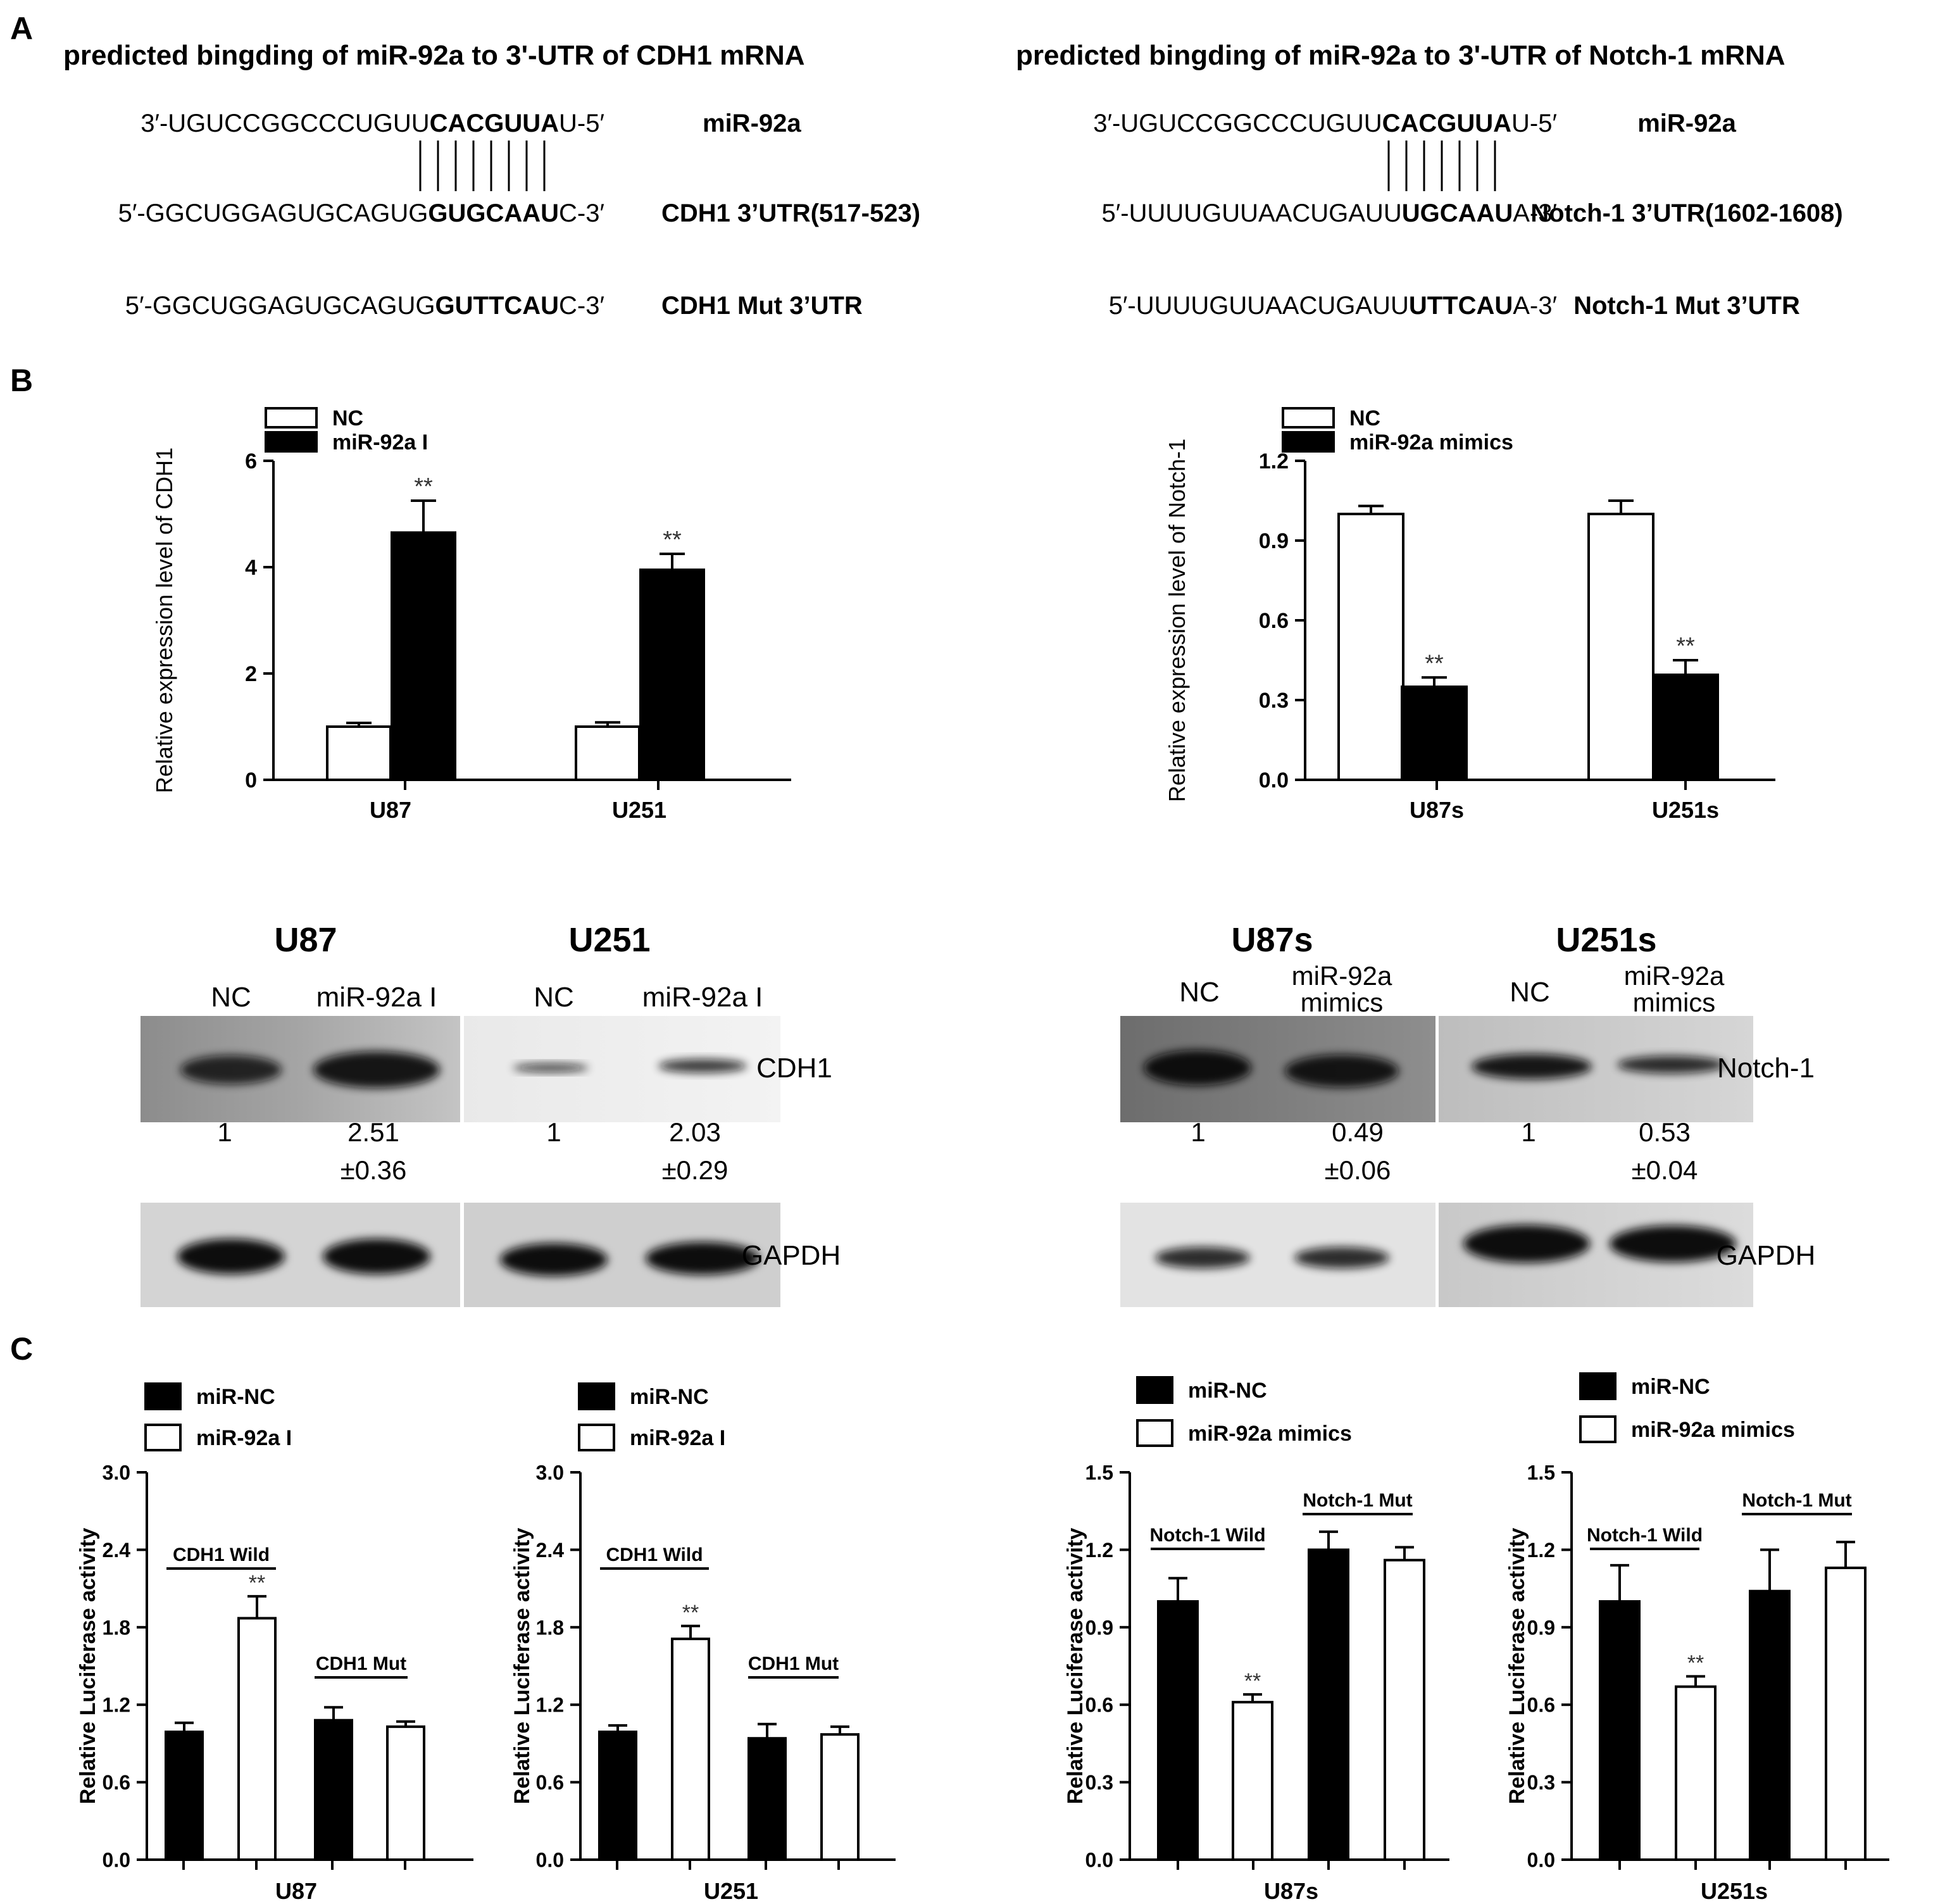 This screenshot has height=1904, width=1945. What do you see at coordinates (1364, 418) in the screenshot?
I see `legend-label: NC` at bounding box center [1364, 418].